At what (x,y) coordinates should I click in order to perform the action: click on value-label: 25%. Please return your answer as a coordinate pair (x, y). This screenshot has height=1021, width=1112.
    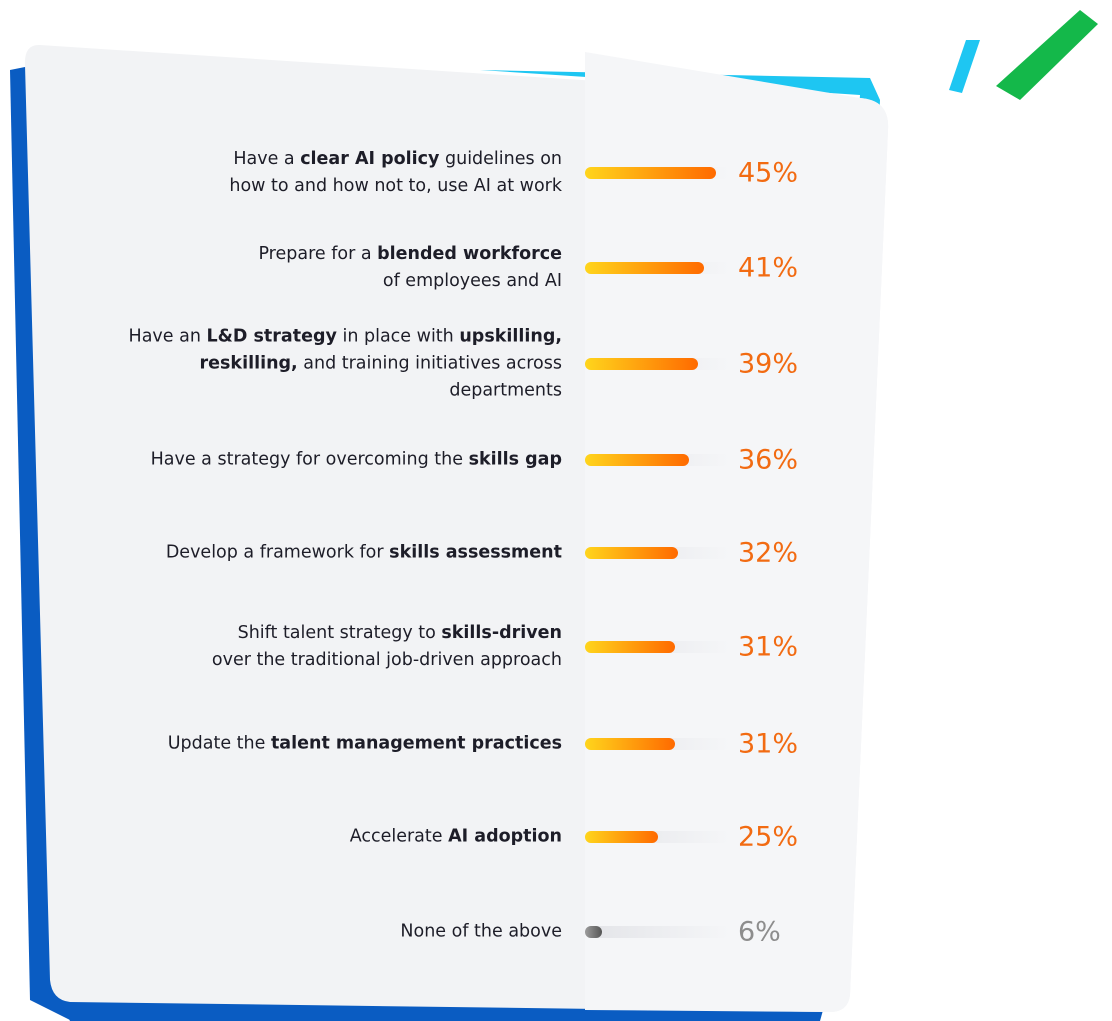
    Looking at the image, I should click on (768, 837).